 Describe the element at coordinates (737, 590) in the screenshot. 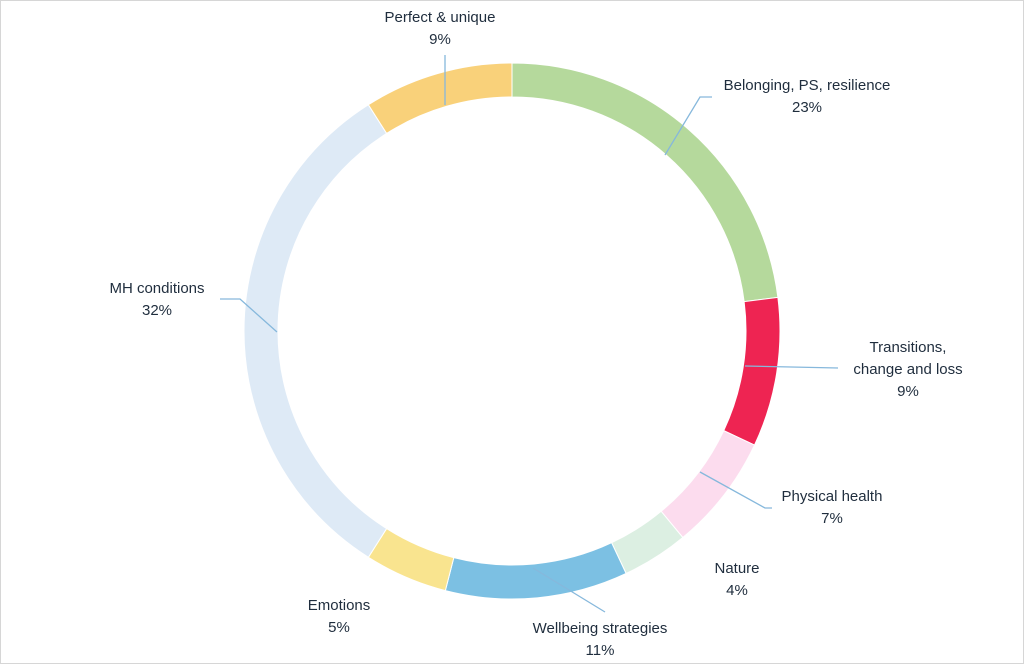

I see `data-label-percent: 4%` at that location.